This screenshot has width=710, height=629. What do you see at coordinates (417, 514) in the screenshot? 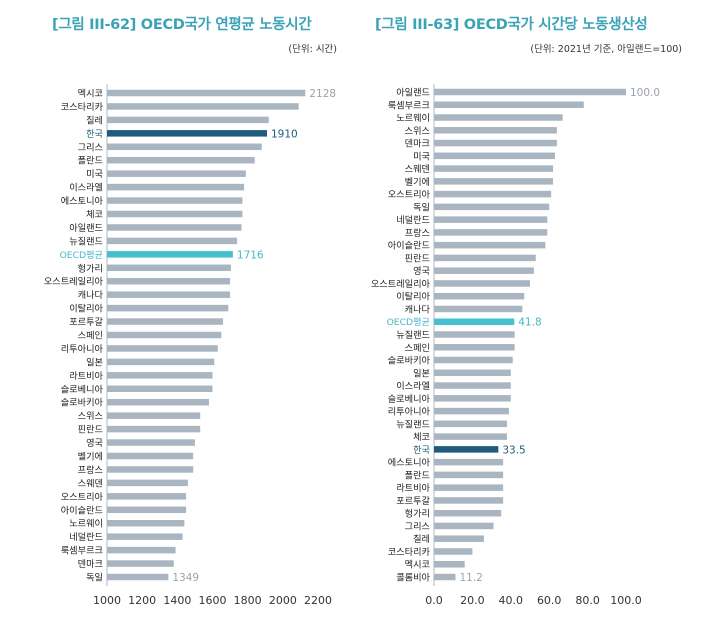
I see `category-label: 헝가리` at bounding box center [417, 514].